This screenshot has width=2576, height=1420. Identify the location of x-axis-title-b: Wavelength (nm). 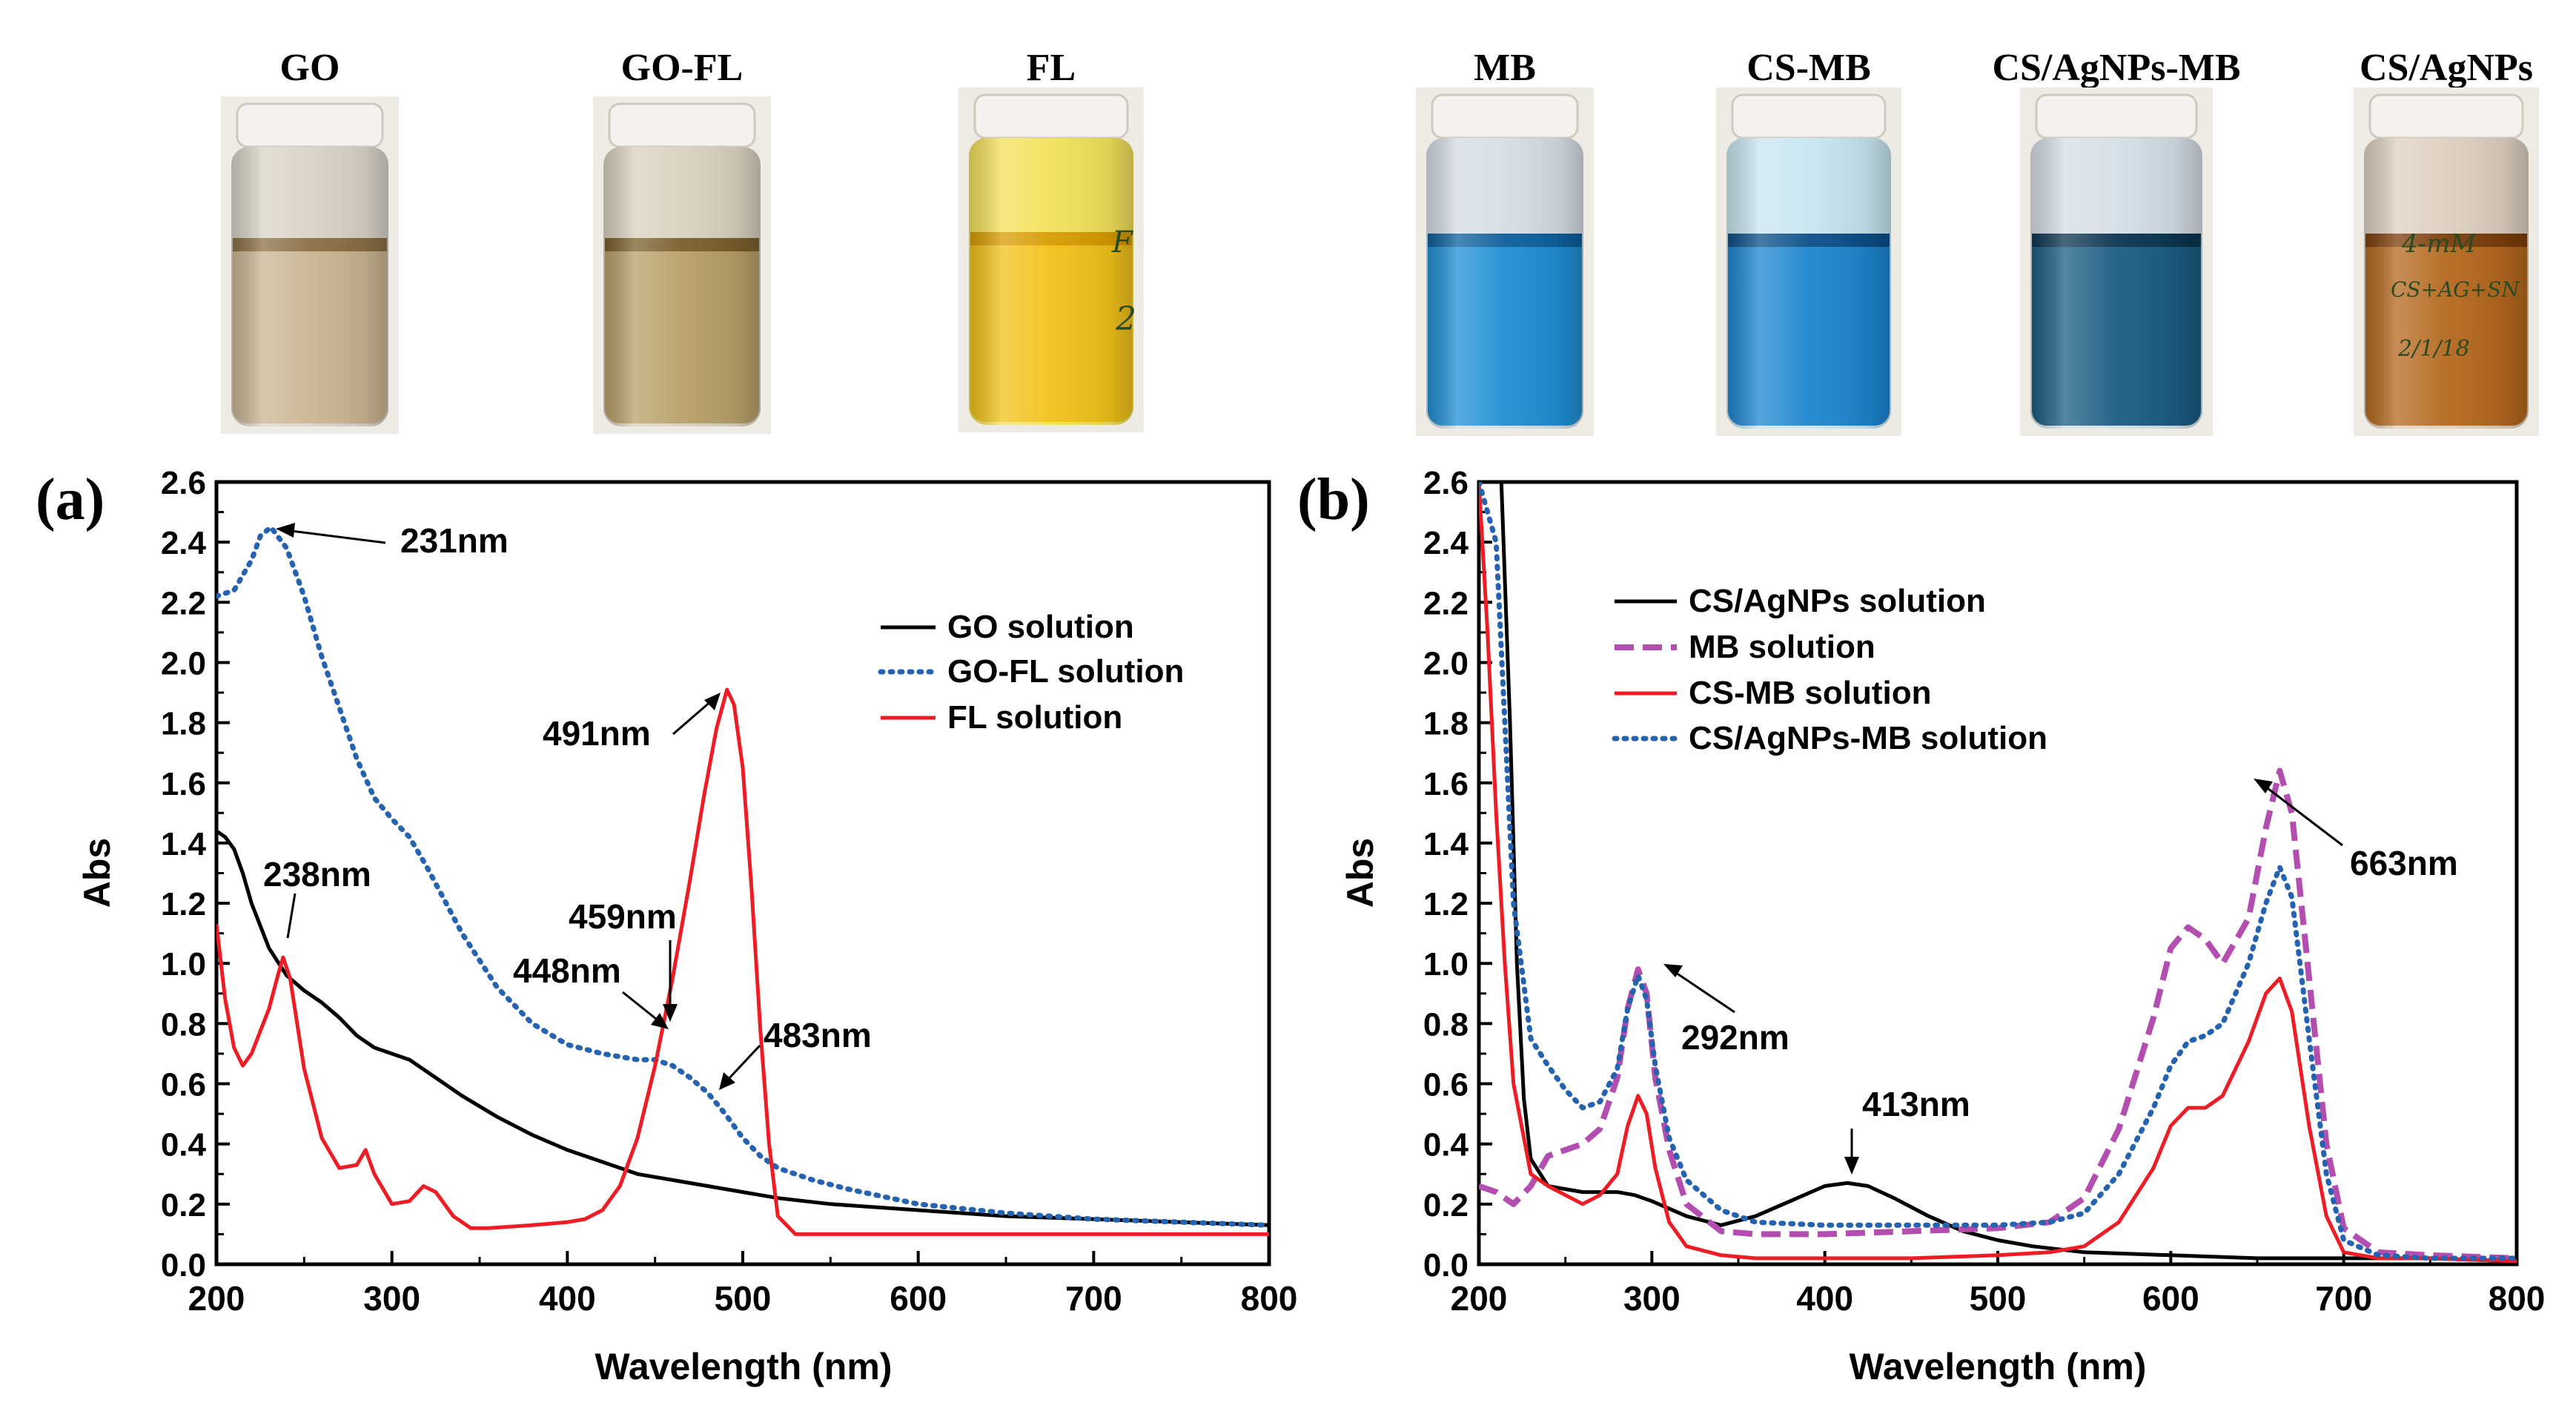
(1999, 1366).